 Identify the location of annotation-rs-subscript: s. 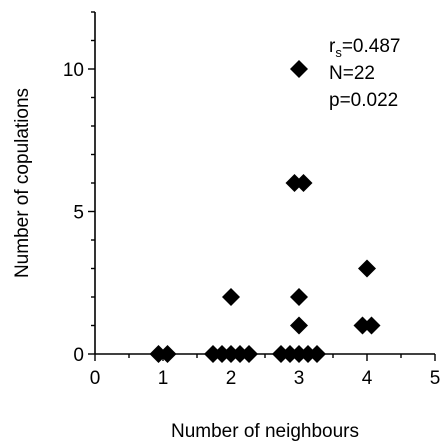
(338, 52).